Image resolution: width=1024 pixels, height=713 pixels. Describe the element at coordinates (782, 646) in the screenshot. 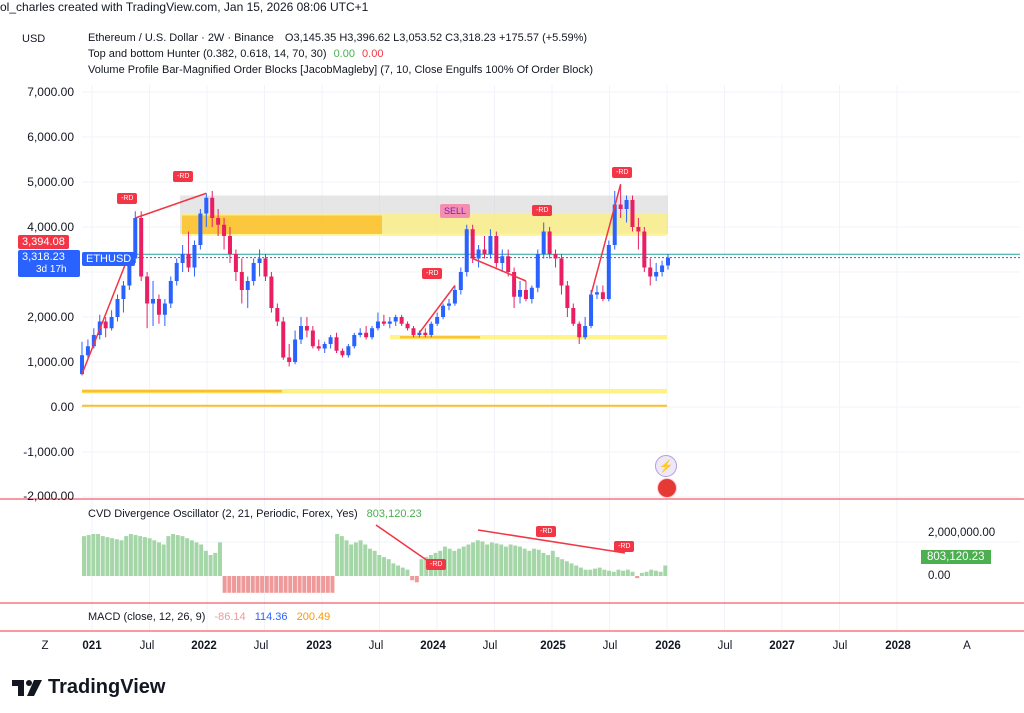

I see `x-tick-label: 2027` at that location.